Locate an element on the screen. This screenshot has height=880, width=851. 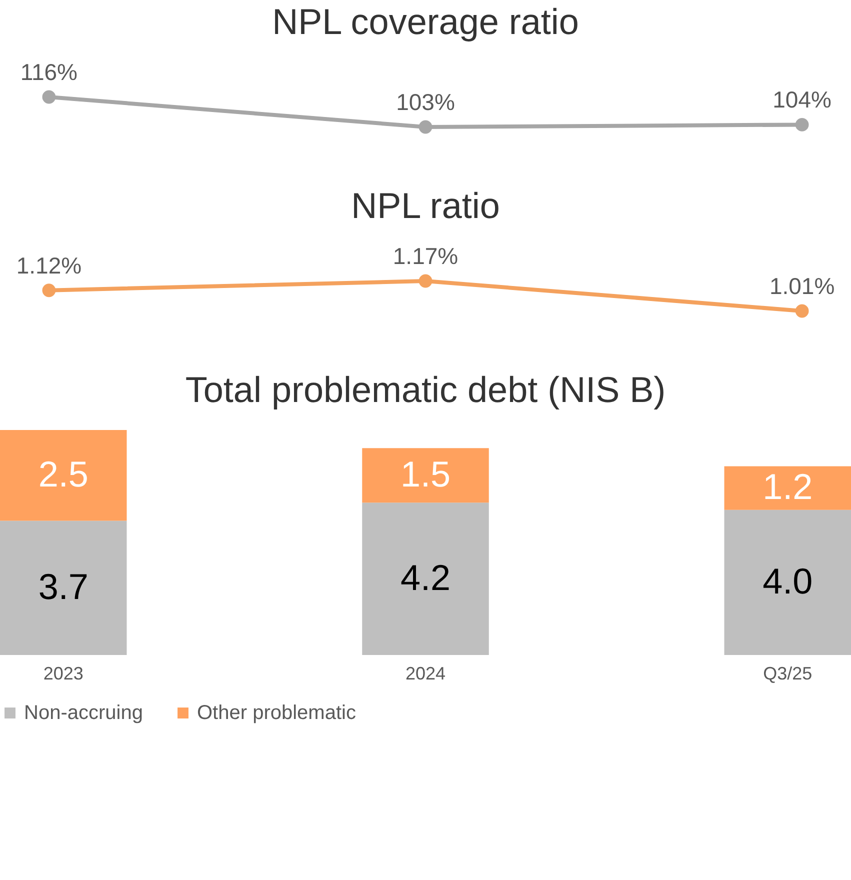
legend-label: Non-accruing is located at coordinates (83, 713).